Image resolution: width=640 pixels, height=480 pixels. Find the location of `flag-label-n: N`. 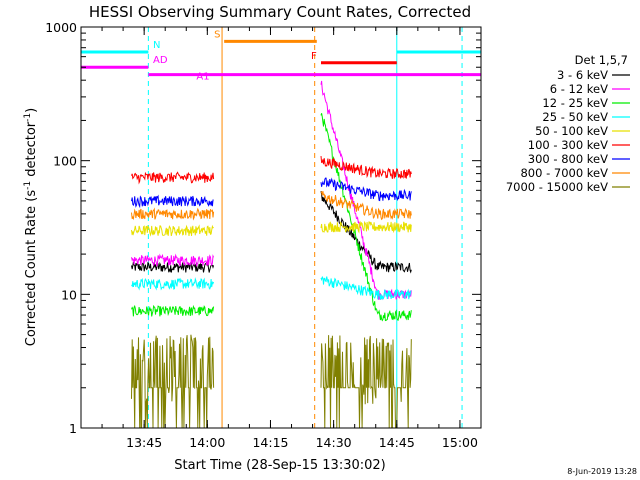

flag-label-n: N is located at coordinates (156, 45).